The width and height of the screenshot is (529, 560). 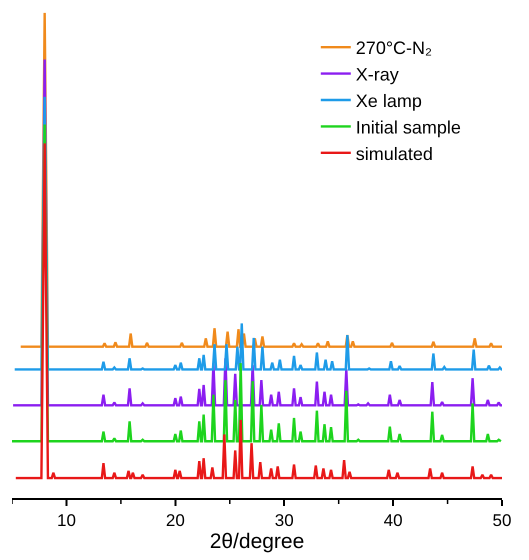 I want to click on x-tick-label: 40, so click(x=393, y=520).